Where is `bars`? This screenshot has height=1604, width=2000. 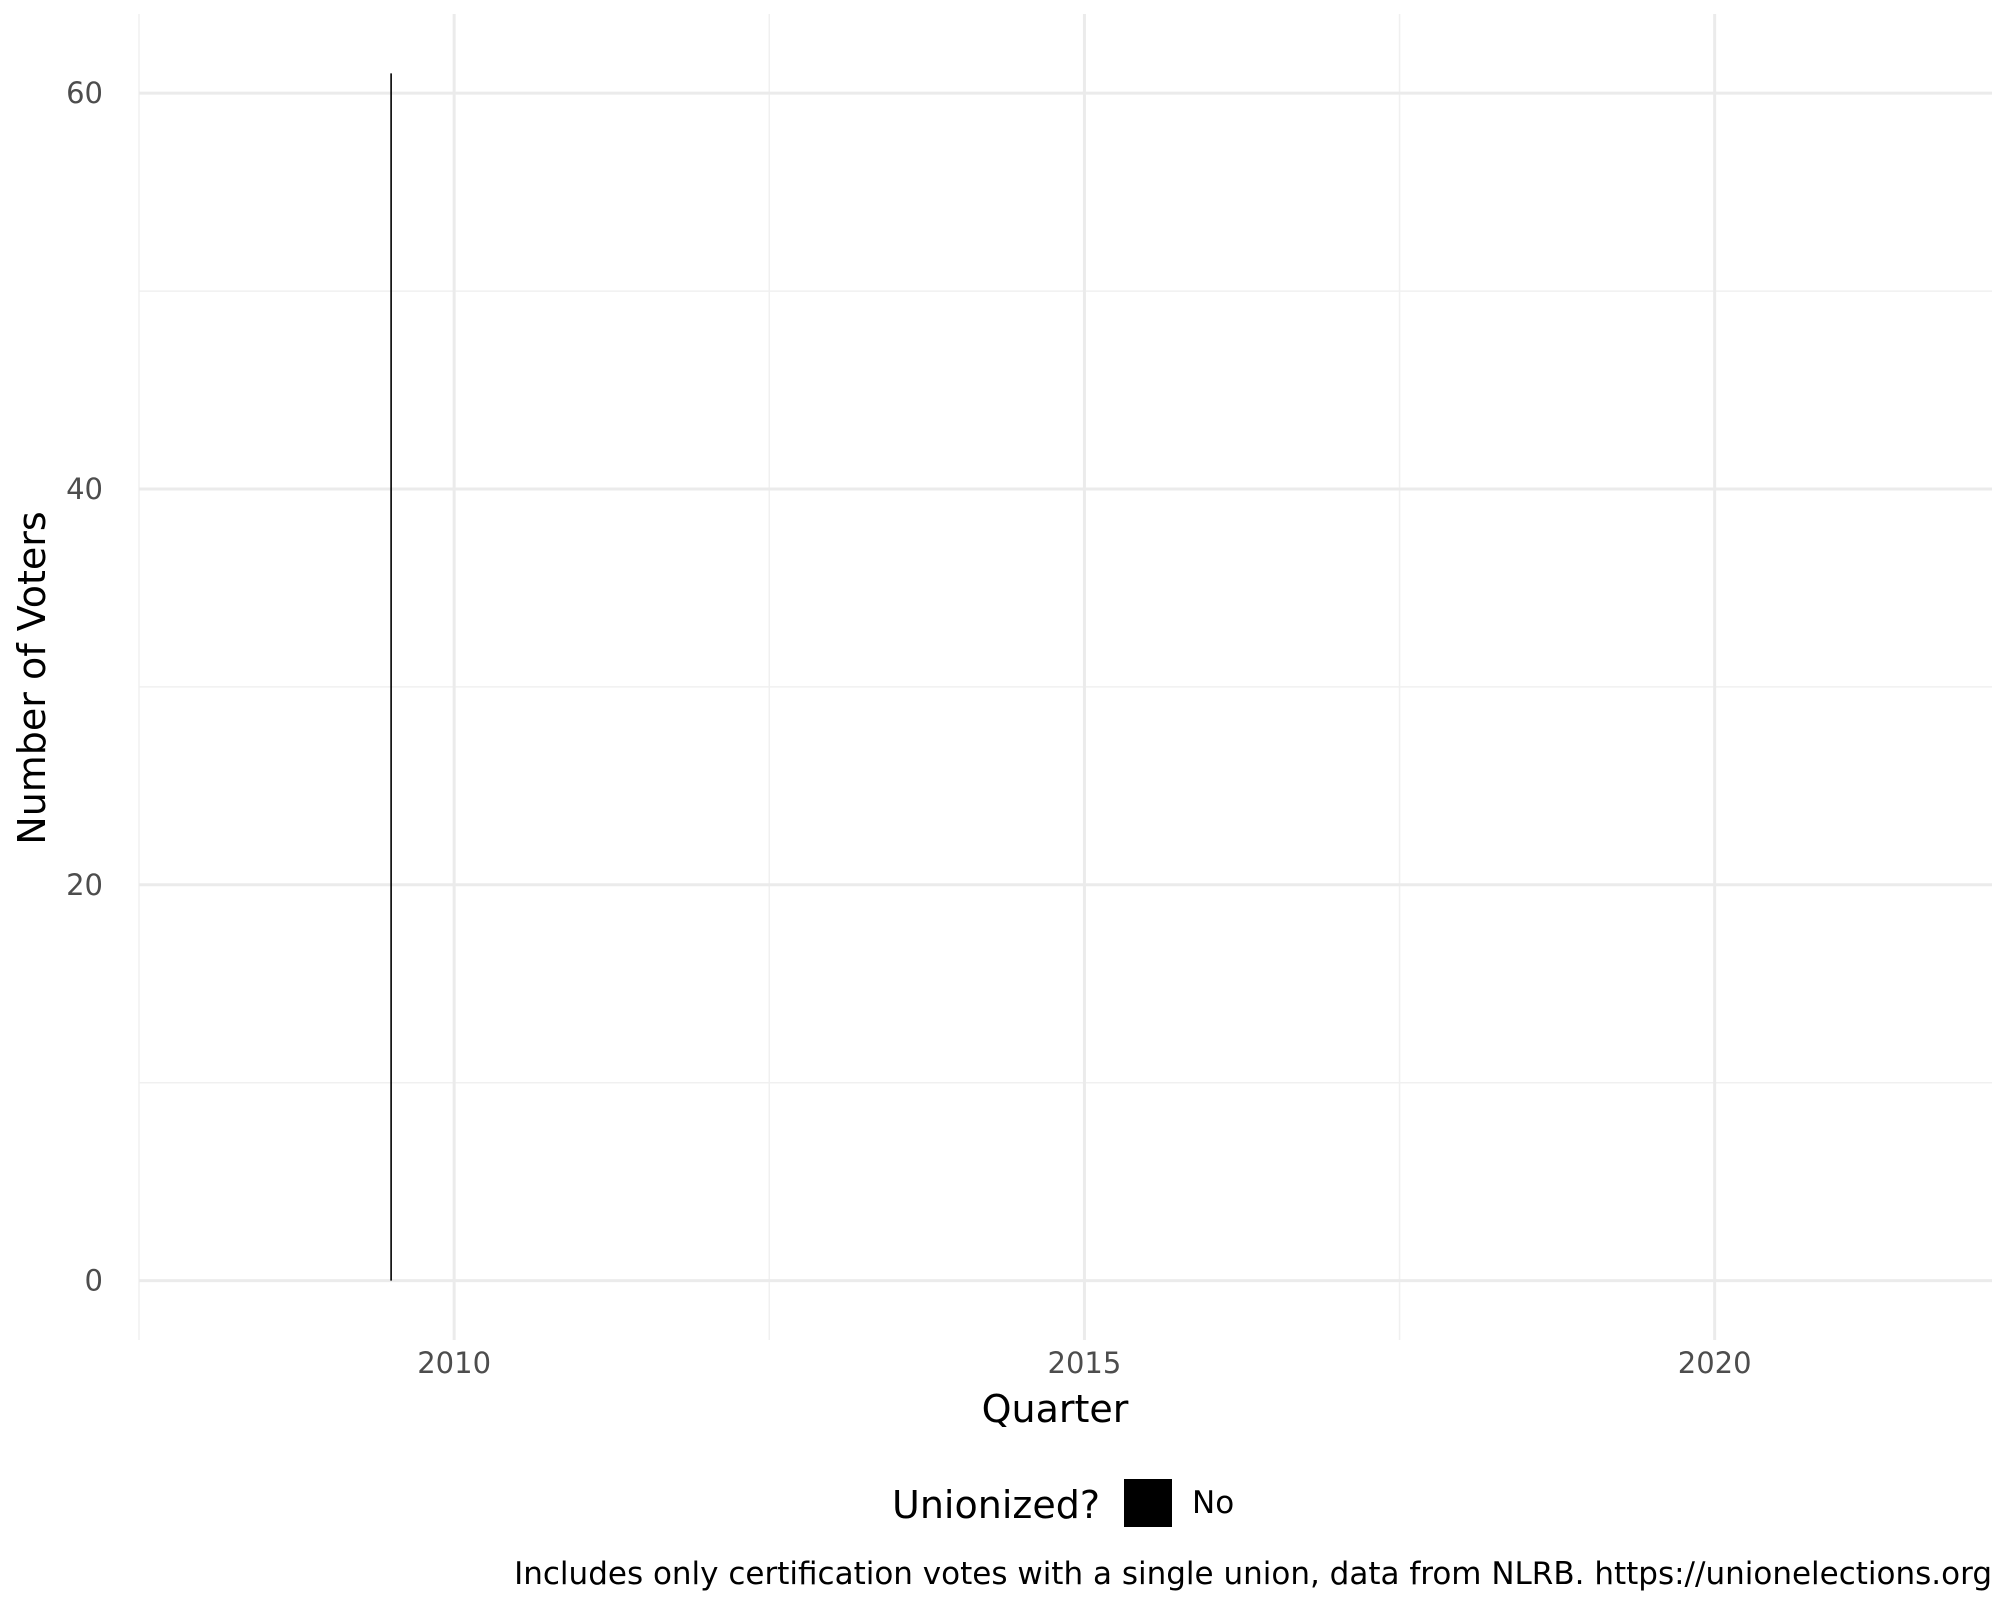 bars is located at coordinates (391, 677).